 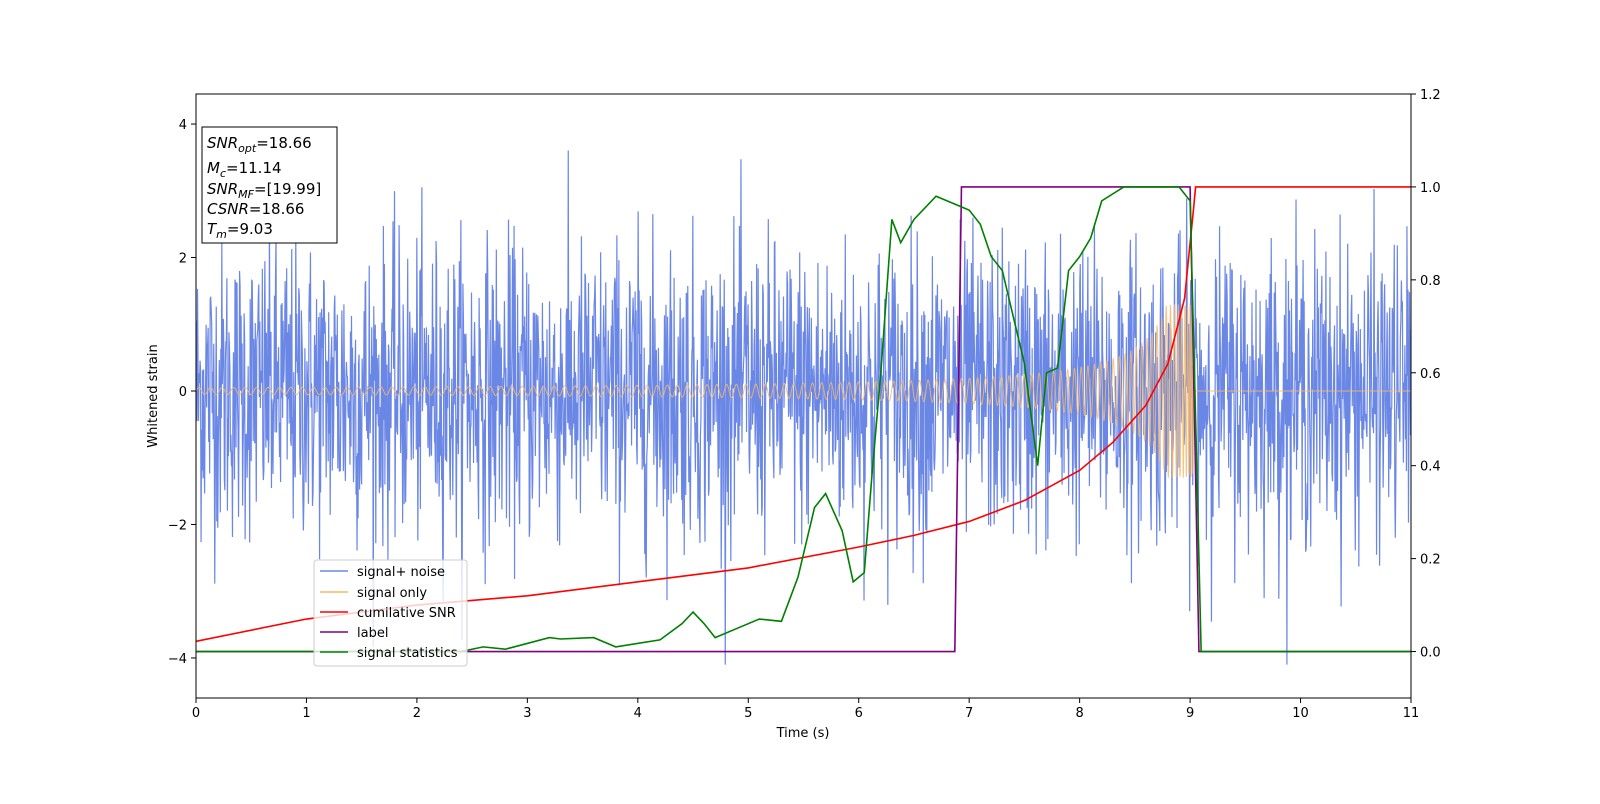 I want to click on x-tick-label: 0, so click(x=196, y=713).